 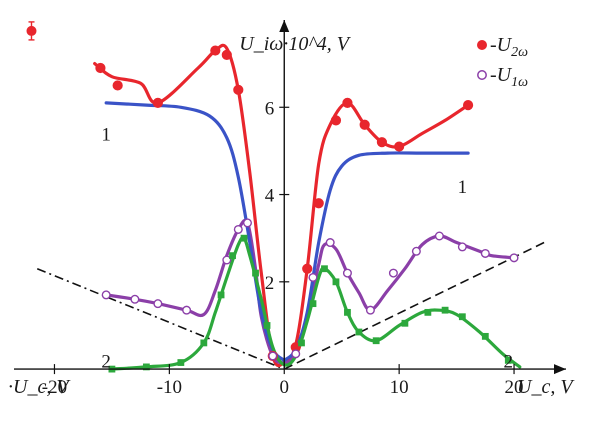 What do you see at coordinates (519, 82) in the screenshot?
I see `legend-label-2-subscript: 1ω` at bounding box center [519, 82].